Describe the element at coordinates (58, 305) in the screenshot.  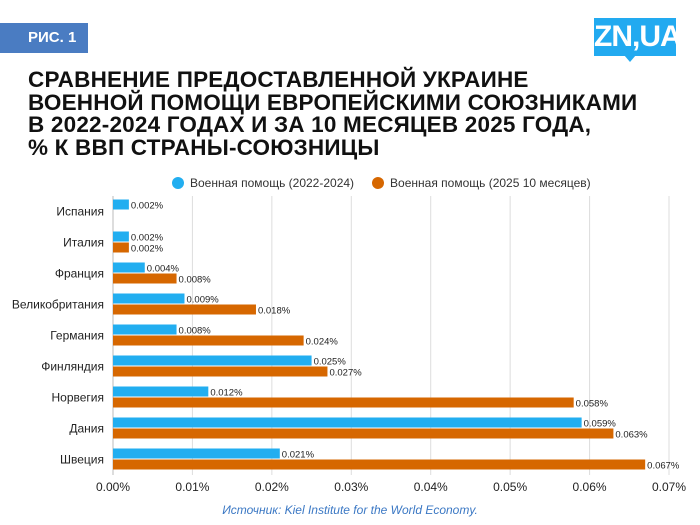
I see `category-label: Великобритания` at that location.